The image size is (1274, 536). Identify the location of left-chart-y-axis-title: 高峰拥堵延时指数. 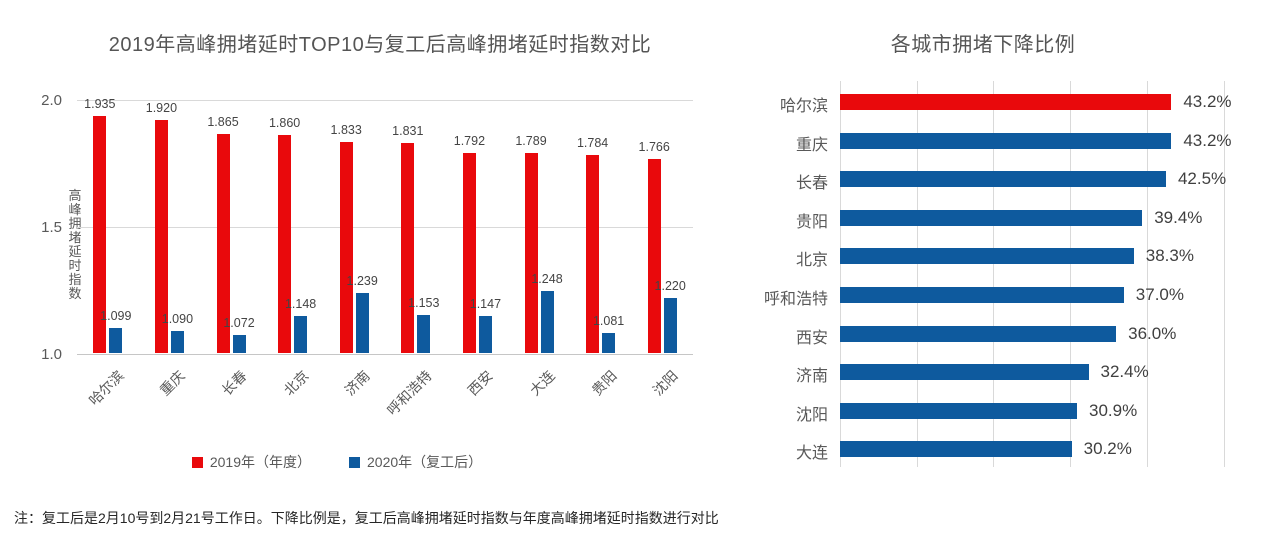
(75, 245).